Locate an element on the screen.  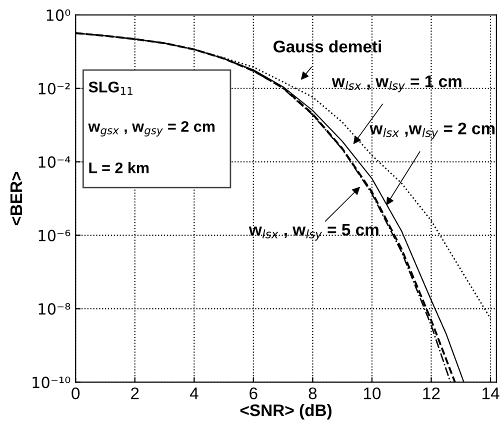
x-tick-label: 14 is located at coordinates (491, 394).